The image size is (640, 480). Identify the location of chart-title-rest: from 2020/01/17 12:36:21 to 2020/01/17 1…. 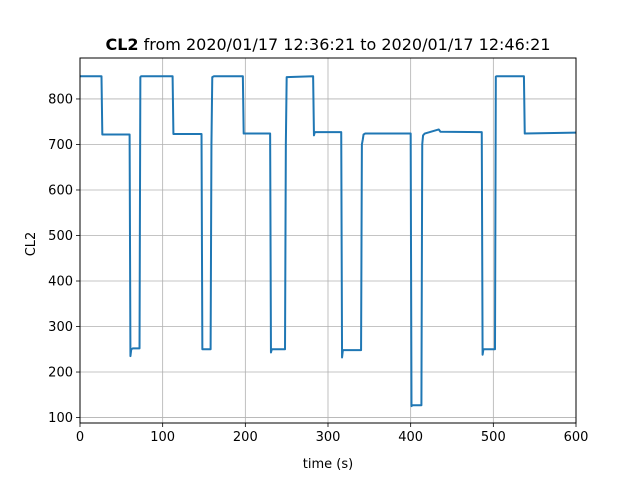
(345, 44).